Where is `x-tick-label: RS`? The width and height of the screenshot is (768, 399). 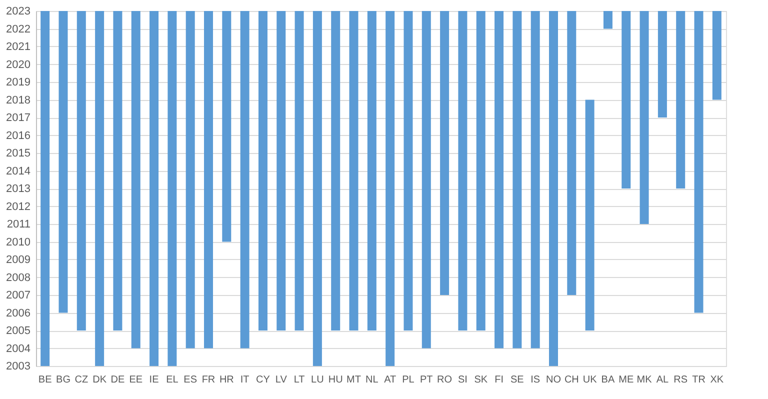
x-tick-label: RS is located at coordinates (681, 380).